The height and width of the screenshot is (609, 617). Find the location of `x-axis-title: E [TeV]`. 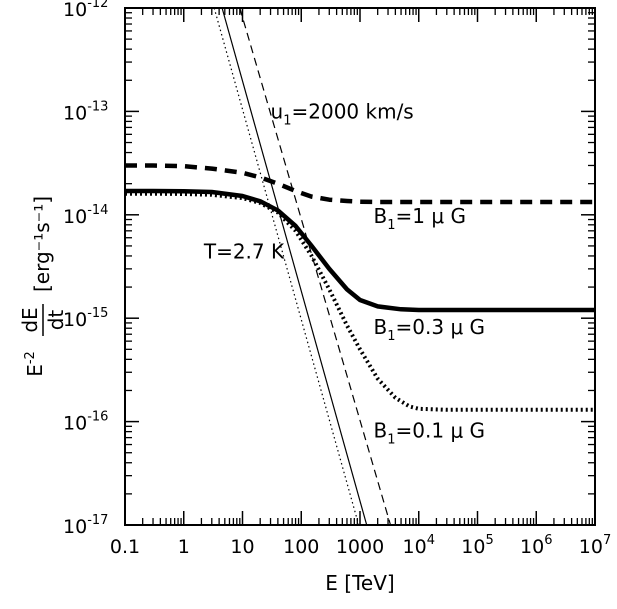

x-axis-title: E [TeV] is located at coordinates (359, 583).